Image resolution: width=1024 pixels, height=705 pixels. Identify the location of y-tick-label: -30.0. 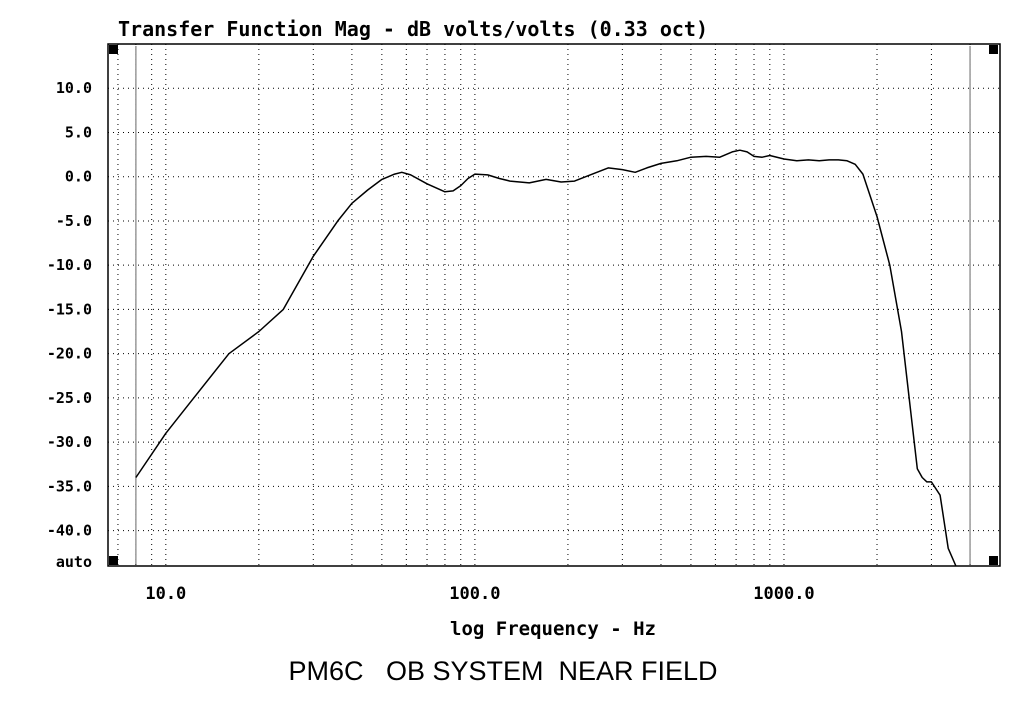
(69, 442).